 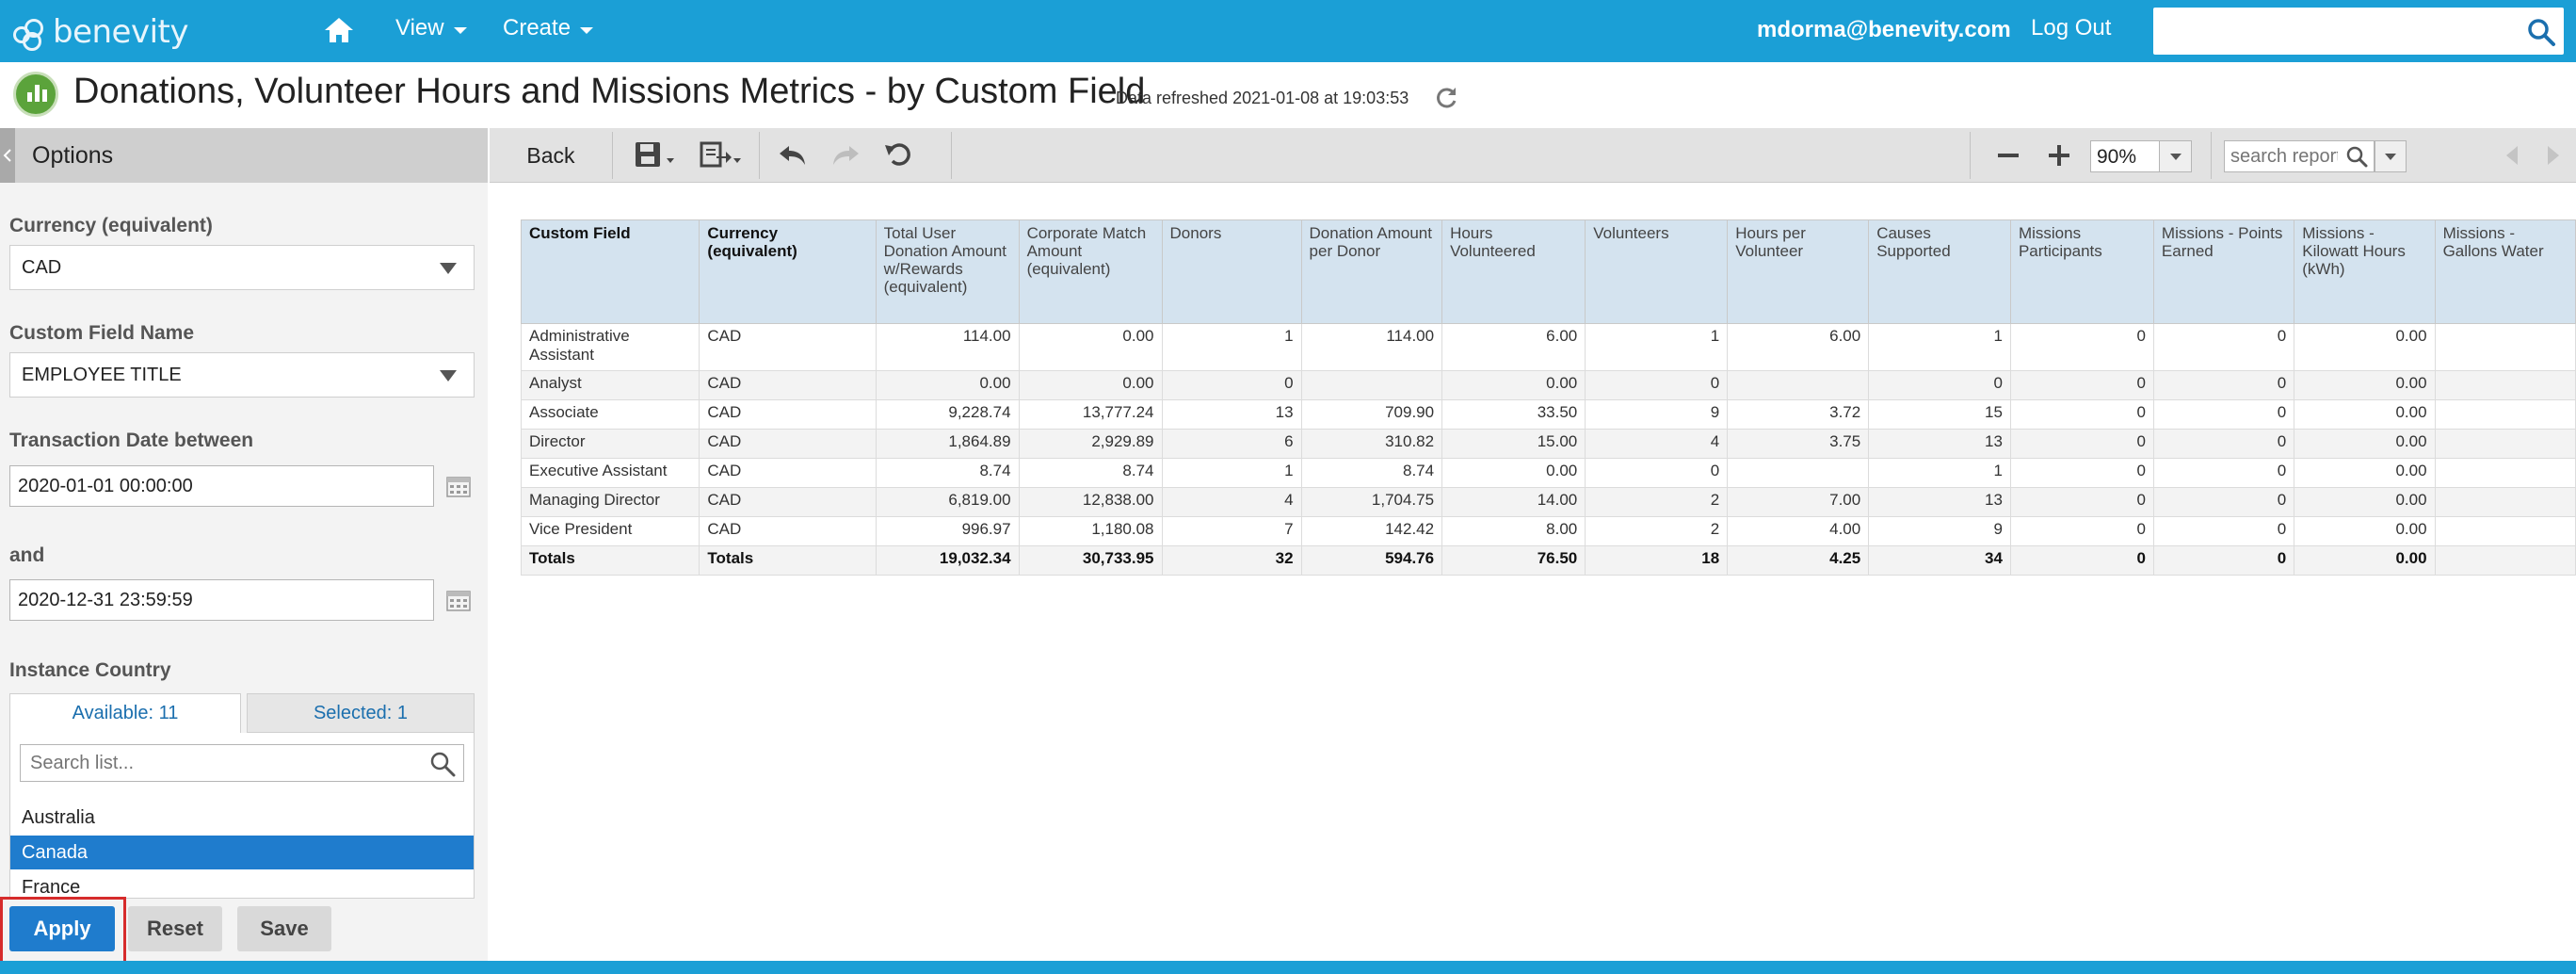 What do you see at coordinates (2391, 156) in the screenshot?
I see `search-options-dropdown` at bounding box center [2391, 156].